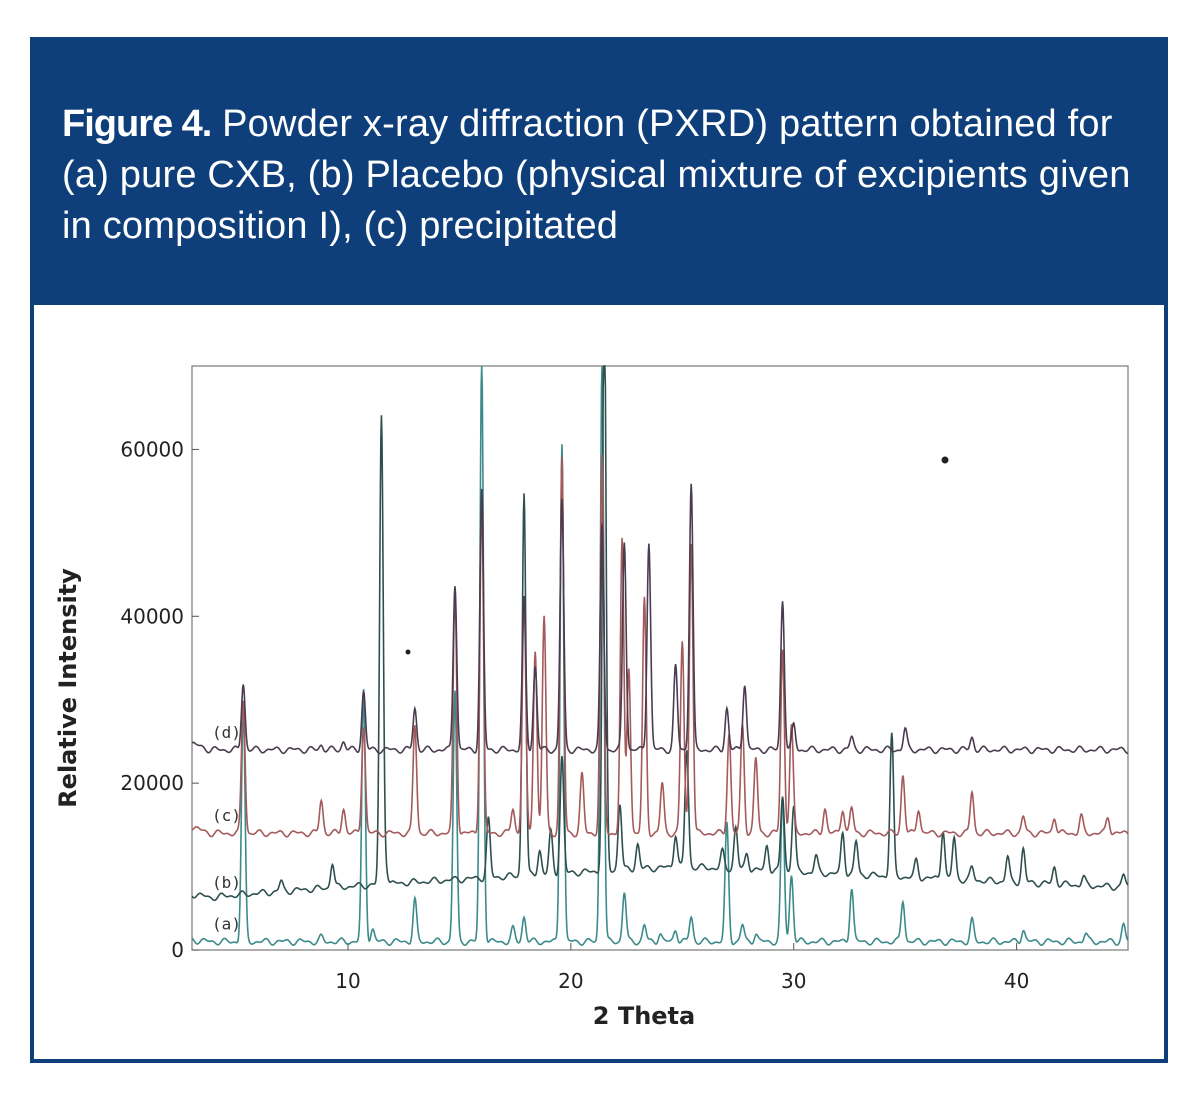 Image resolution: width=1200 pixels, height=1119 pixels. What do you see at coordinates (793, 981) in the screenshot?
I see `x-tick-label: 30` at bounding box center [793, 981].